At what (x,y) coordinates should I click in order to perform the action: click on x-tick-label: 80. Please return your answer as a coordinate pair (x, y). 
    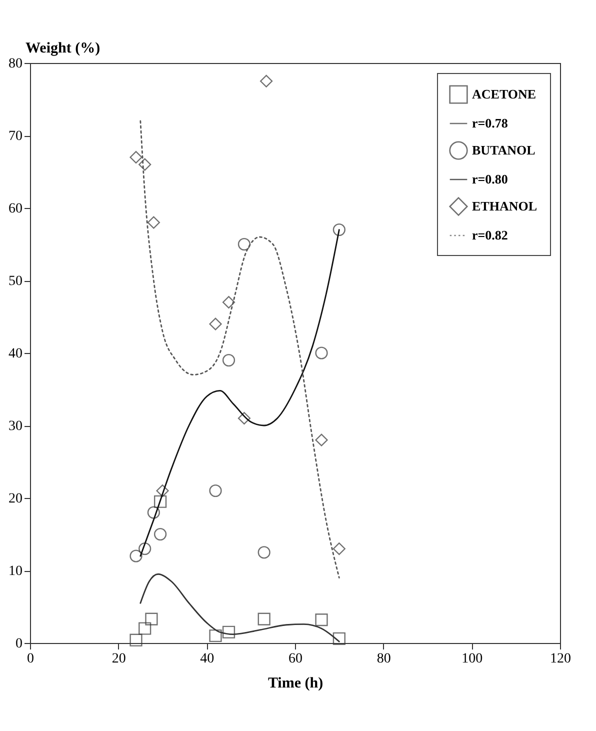
    Looking at the image, I should click on (383, 659).